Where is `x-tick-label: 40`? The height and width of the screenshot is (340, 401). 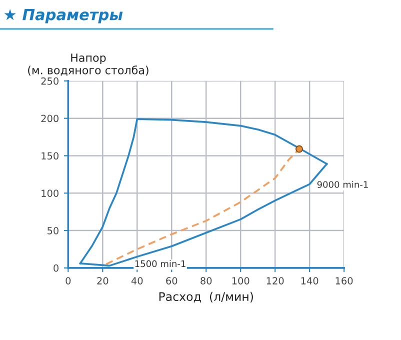
x-tick-label: 40 is located at coordinates (137, 280).